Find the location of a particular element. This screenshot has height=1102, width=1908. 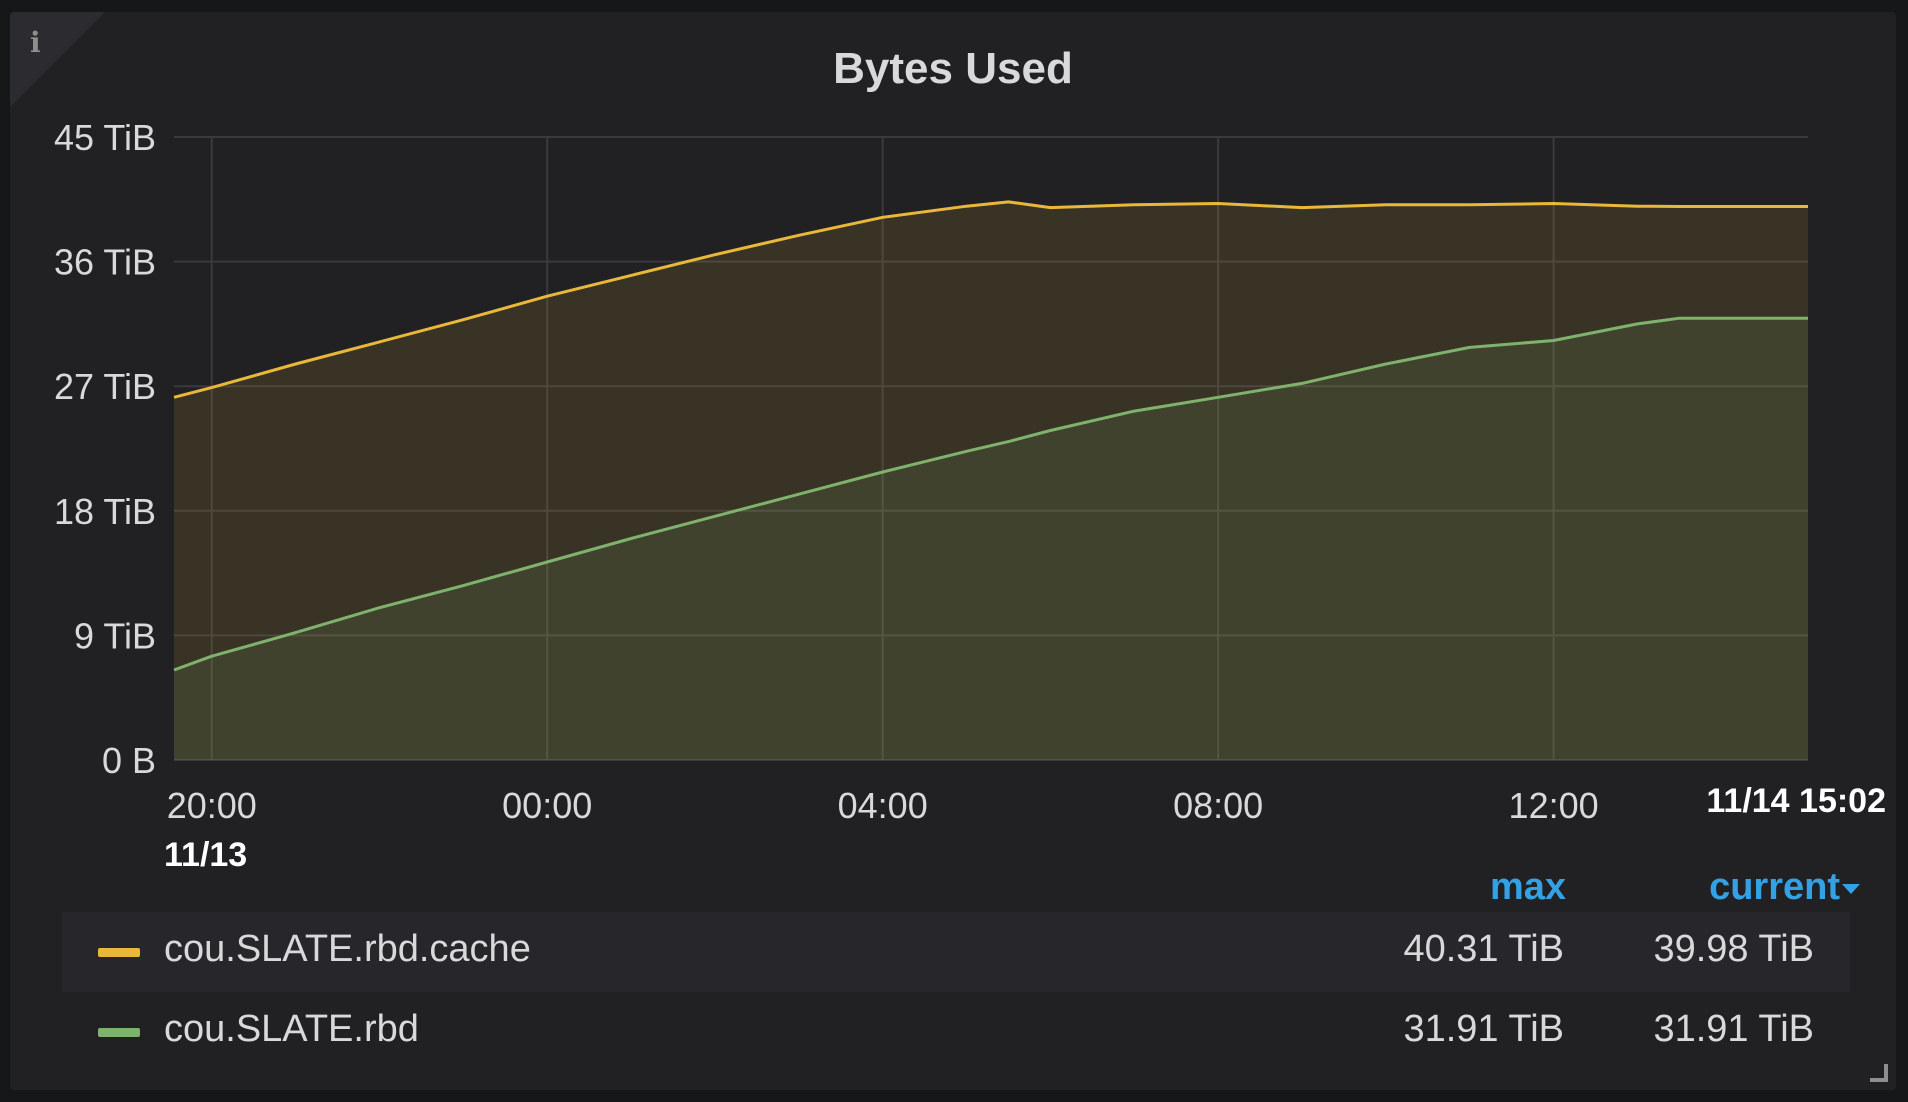

legend-header-current-label: current is located at coordinates (1774, 887).